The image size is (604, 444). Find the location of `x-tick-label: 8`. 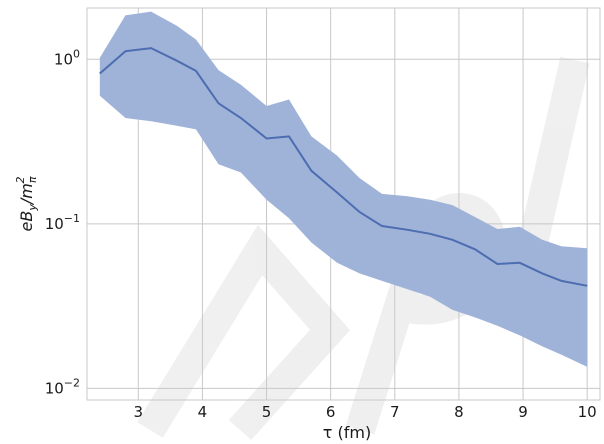

x-tick-label: 8 is located at coordinates (459, 412).